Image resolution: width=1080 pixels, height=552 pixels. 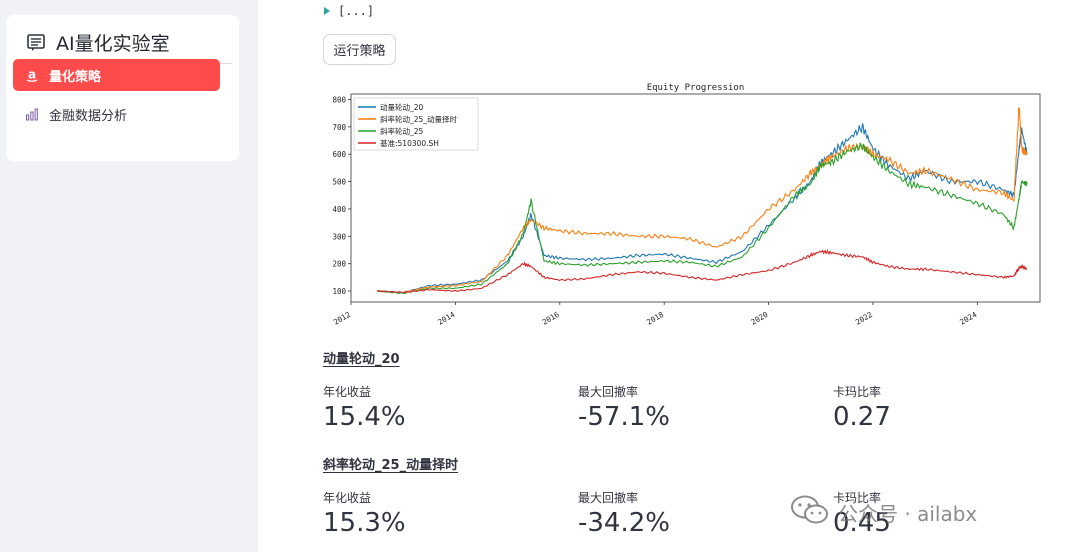 I want to click on y-tick-label: 800, so click(x=339, y=99).